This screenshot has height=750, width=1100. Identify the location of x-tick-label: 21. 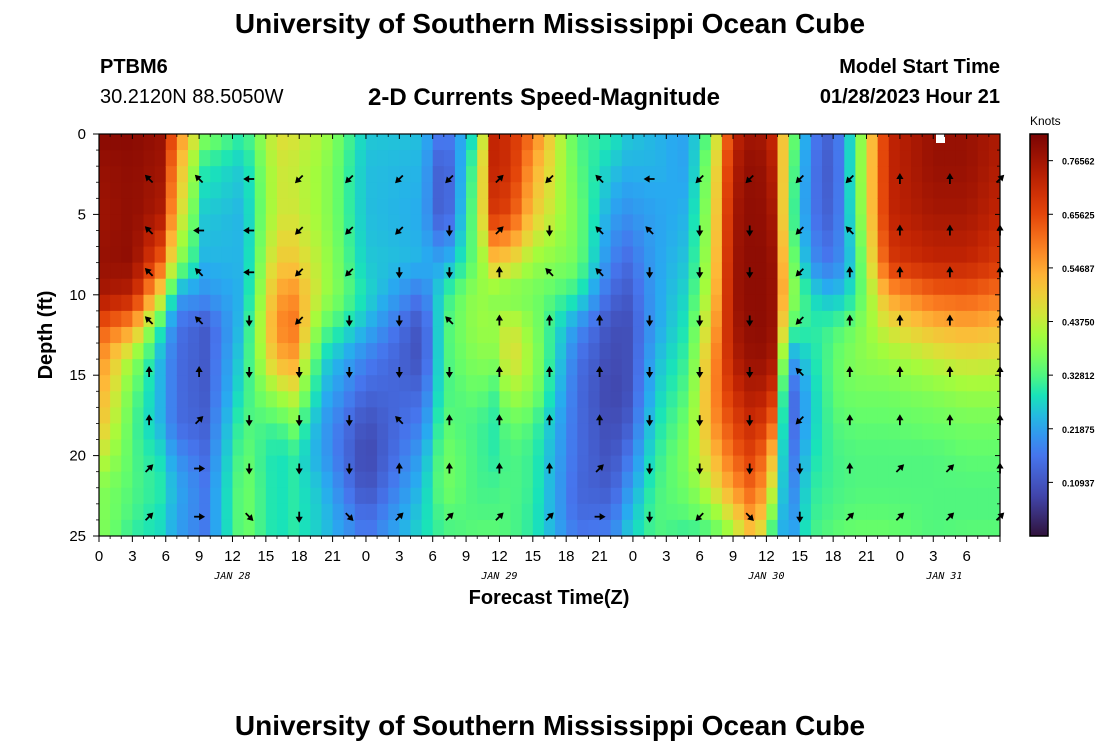
(866, 556).